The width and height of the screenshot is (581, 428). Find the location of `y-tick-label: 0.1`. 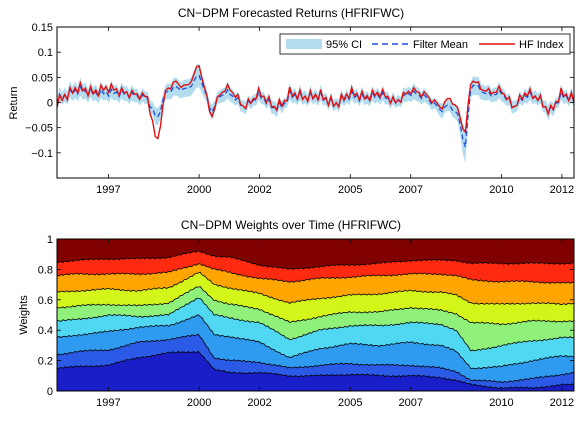

y-tick-label: 0.1 is located at coordinates (45, 53).